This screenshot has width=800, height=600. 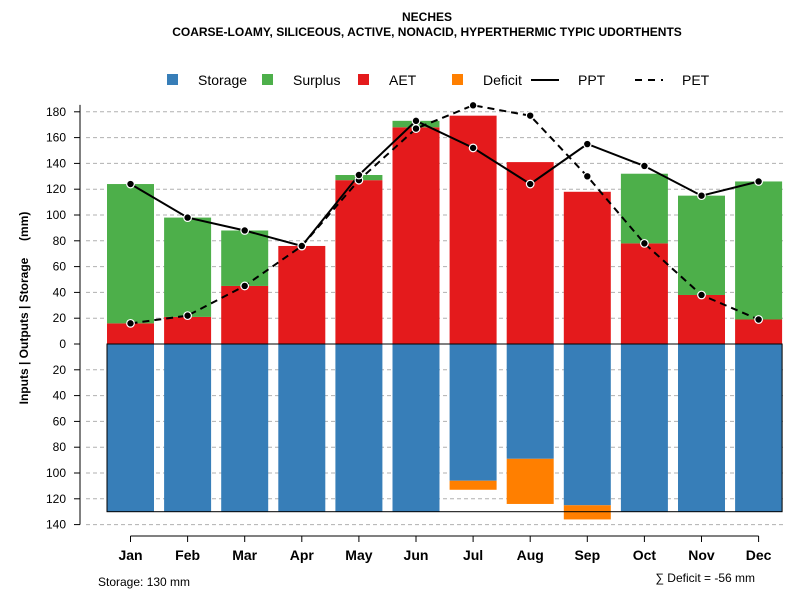 I want to click on legend-label: PET, so click(x=696, y=80).